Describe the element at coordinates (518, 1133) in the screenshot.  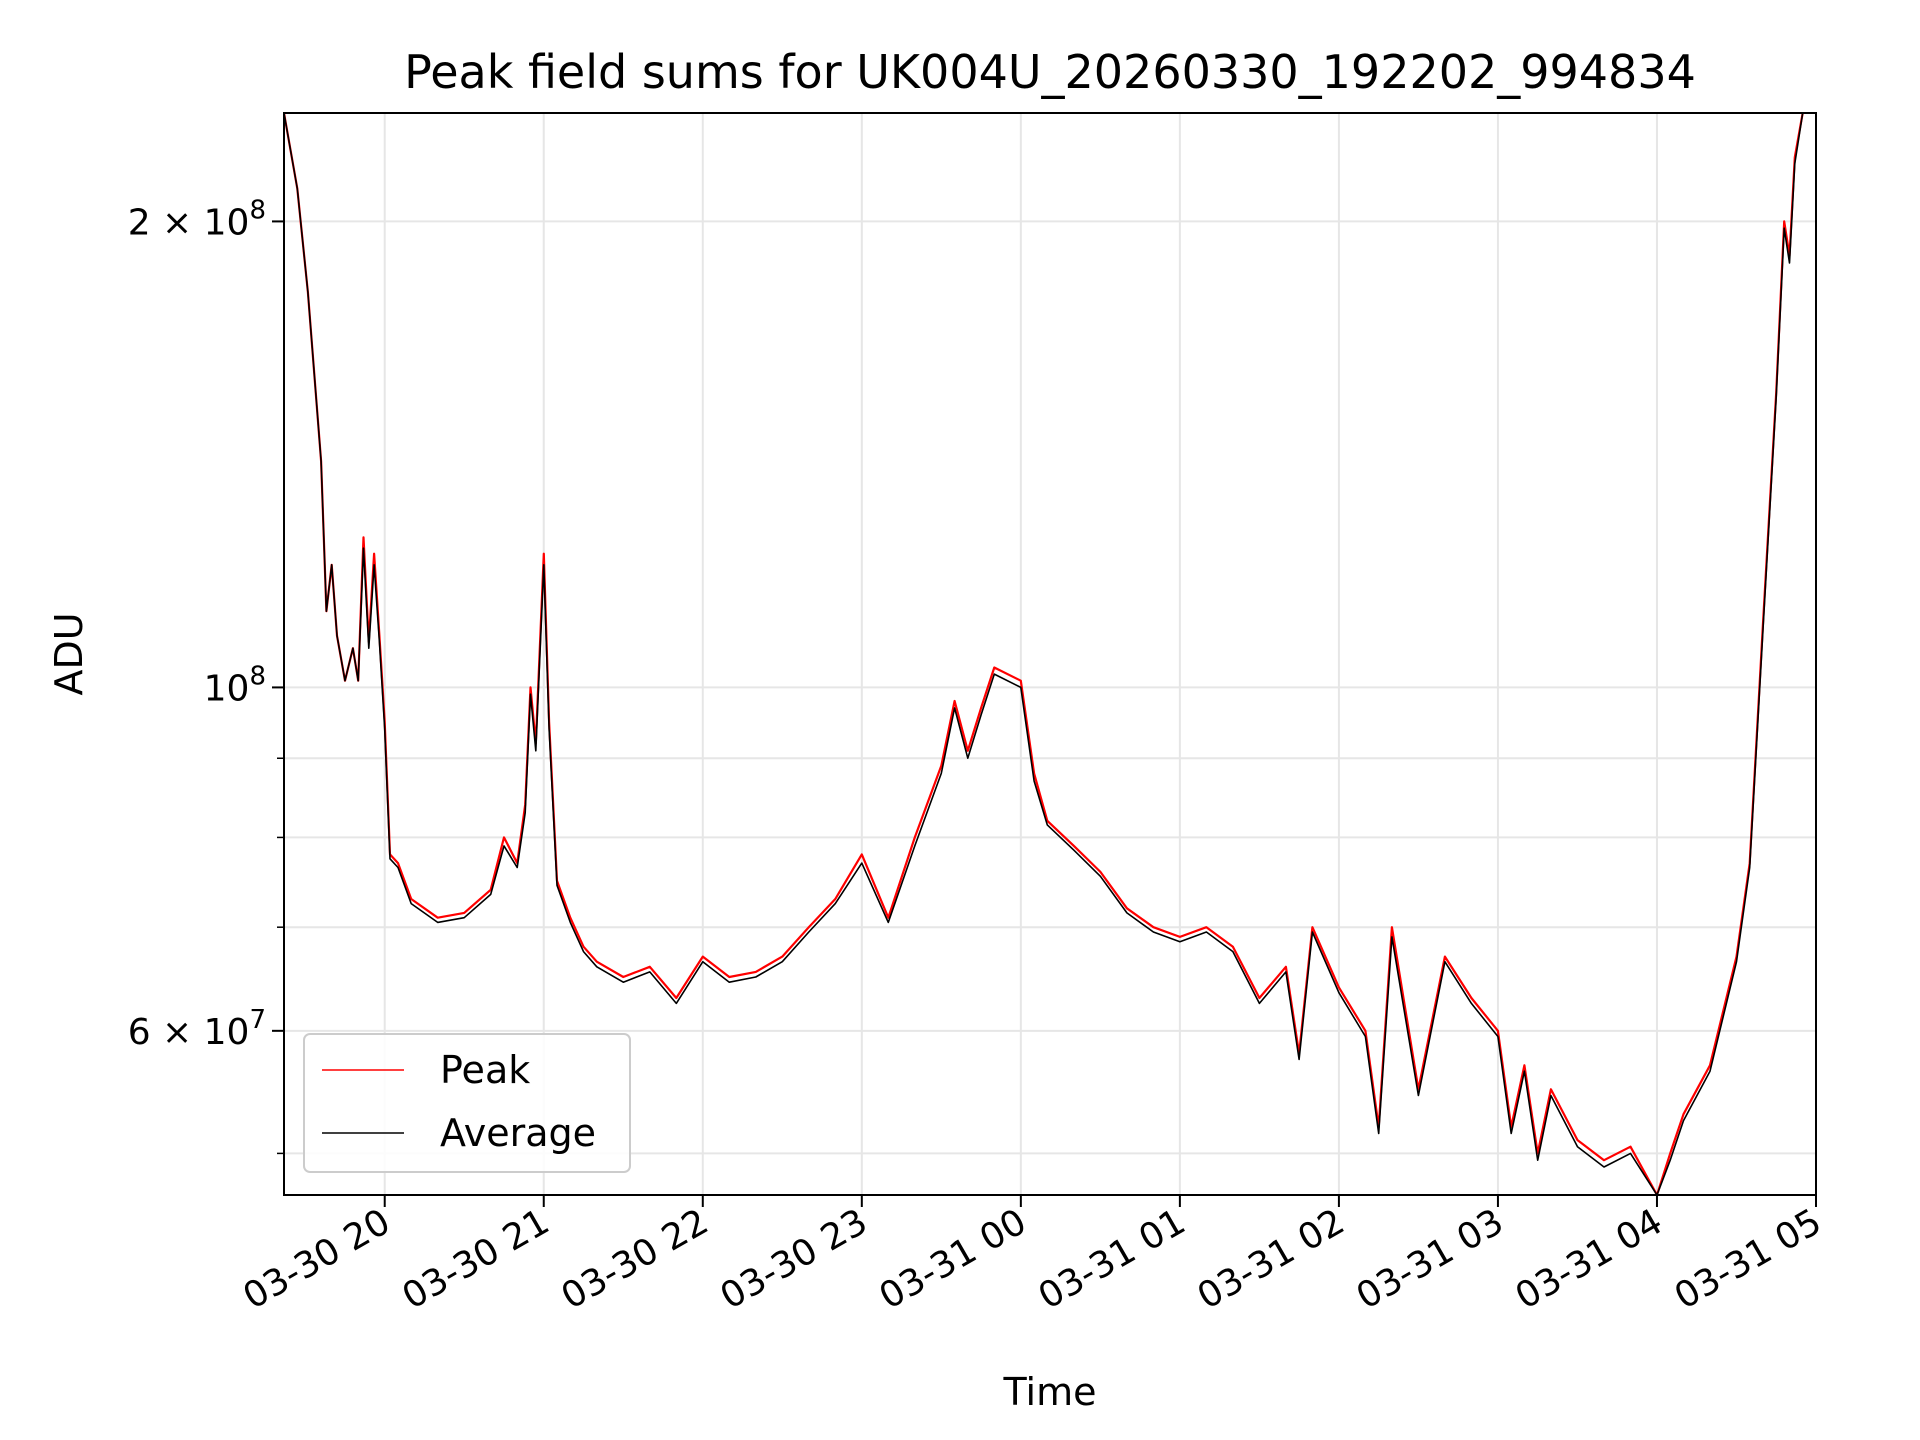
I see `legend-label-average: Average` at that location.